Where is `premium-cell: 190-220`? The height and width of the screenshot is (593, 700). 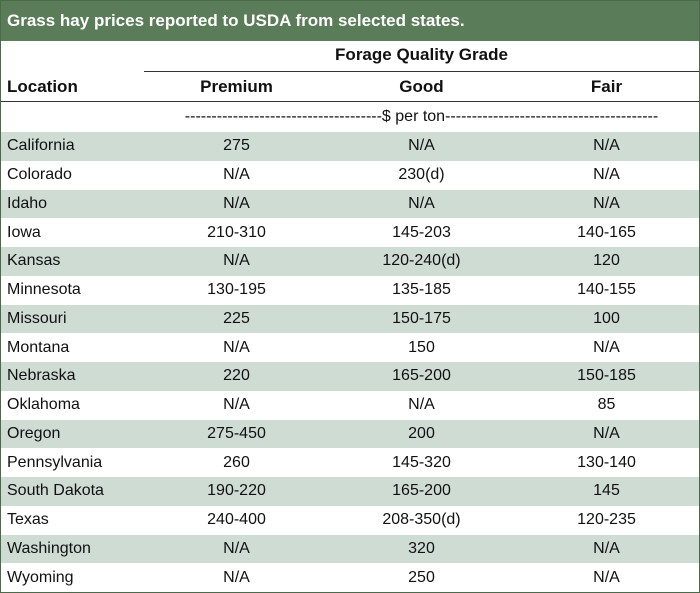 premium-cell: 190-220 is located at coordinates (236, 491).